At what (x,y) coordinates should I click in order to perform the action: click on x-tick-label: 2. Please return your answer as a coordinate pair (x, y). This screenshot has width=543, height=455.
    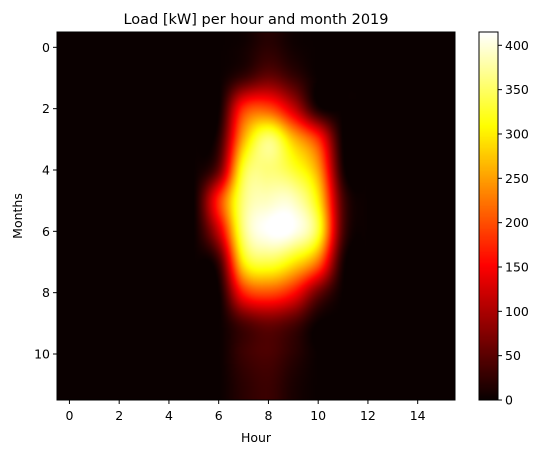
    Looking at the image, I should click on (119, 415).